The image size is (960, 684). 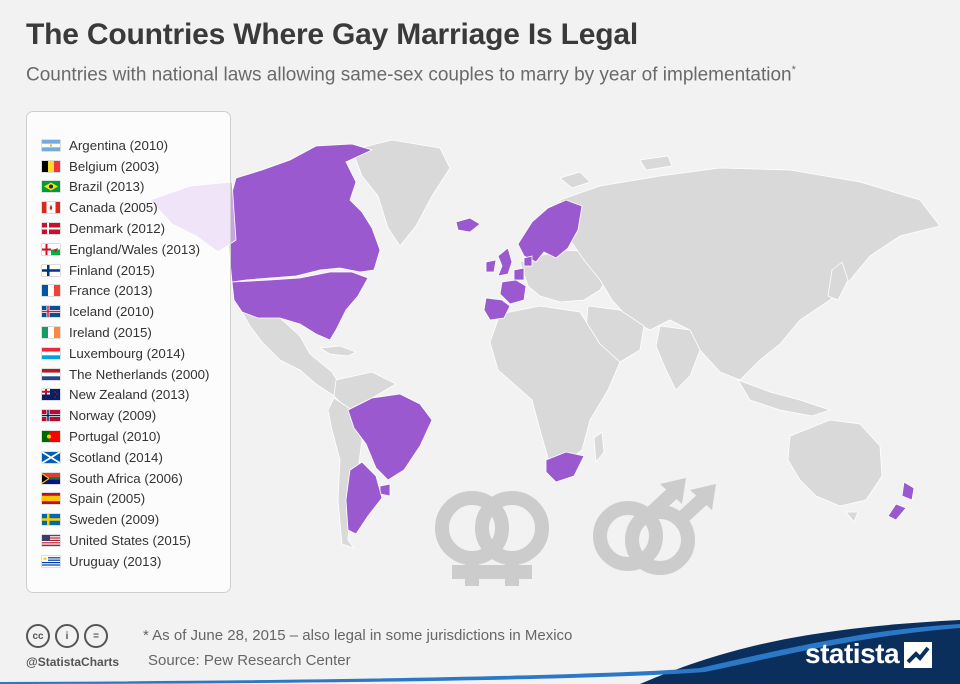 I want to click on uruguay-shape, so click(x=385, y=490).